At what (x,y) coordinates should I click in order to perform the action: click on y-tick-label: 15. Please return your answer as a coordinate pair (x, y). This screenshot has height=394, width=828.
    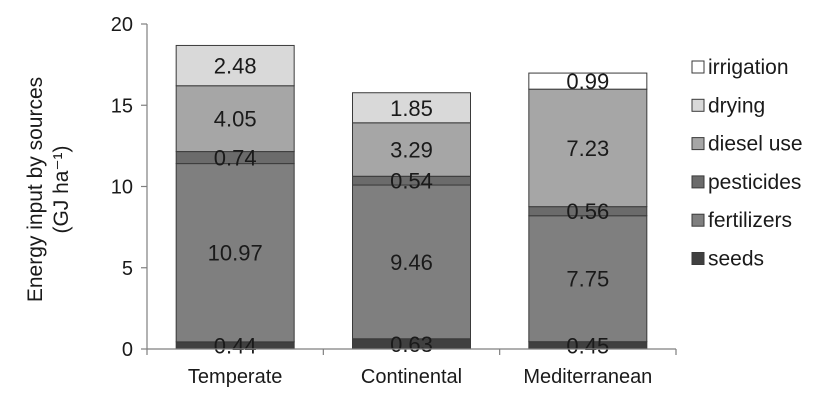
    Looking at the image, I should click on (122, 106).